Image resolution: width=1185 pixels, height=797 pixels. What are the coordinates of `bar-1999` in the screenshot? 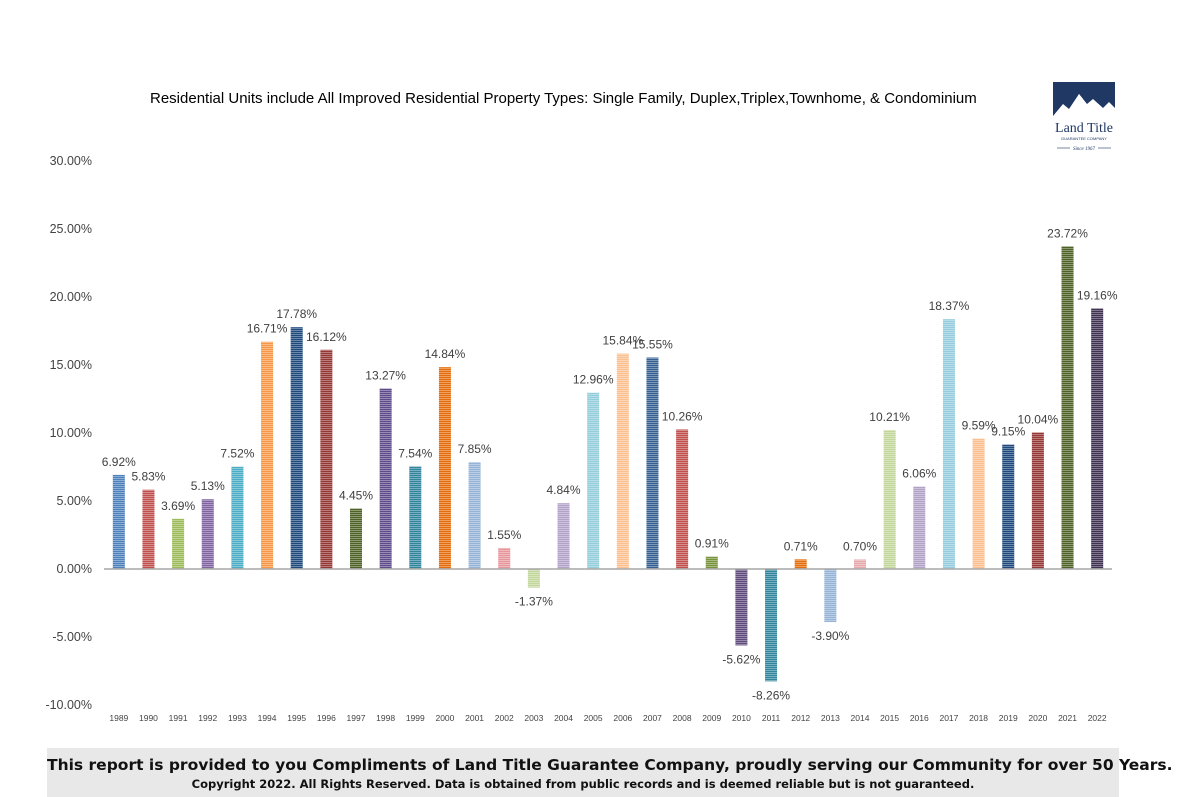 It's located at (415, 517).